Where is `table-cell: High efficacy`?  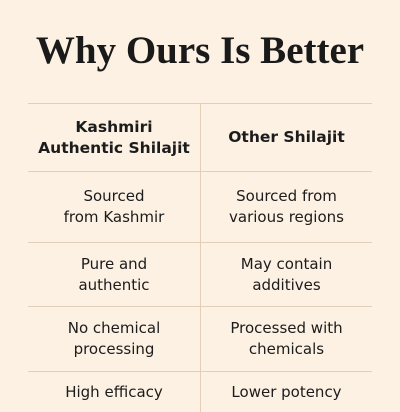
table-cell: High efficacy is located at coordinates (114, 392).